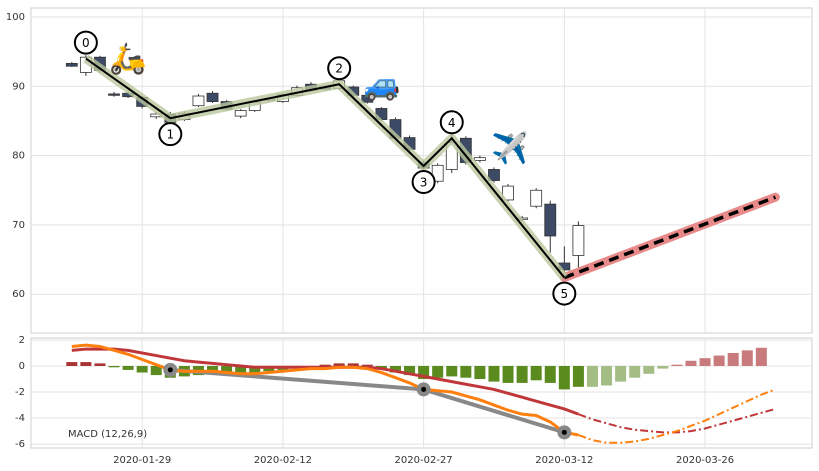 The height and width of the screenshot is (471, 819). Describe the element at coordinates (325, 390) in the screenshot. I see `macd-line` at that location.